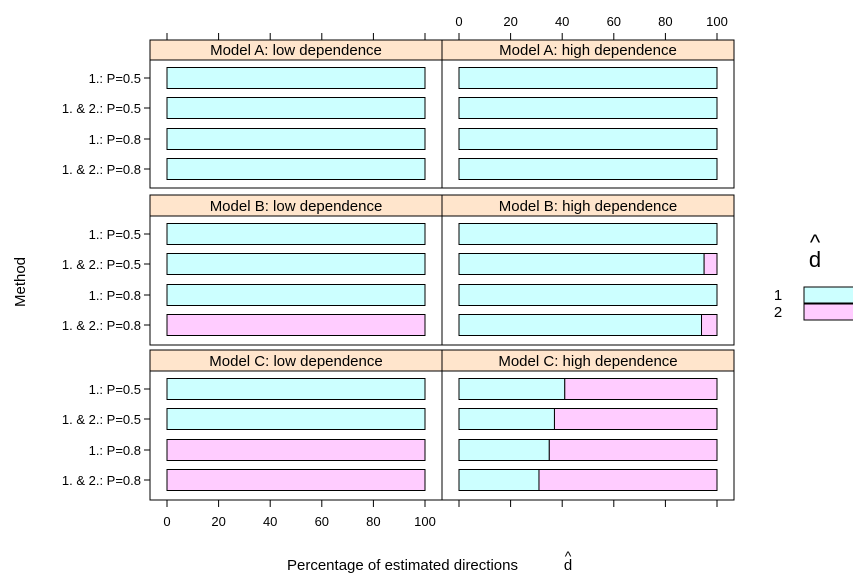  I want to click on panel: Model C: low dependence, so click(296, 425).